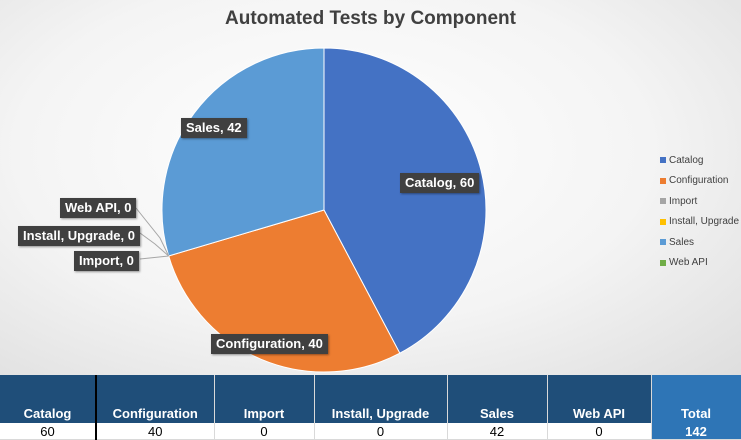  What do you see at coordinates (696, 399) in the screenshot?
I see `table-header-total: Total` at bounding box center [696, 399].